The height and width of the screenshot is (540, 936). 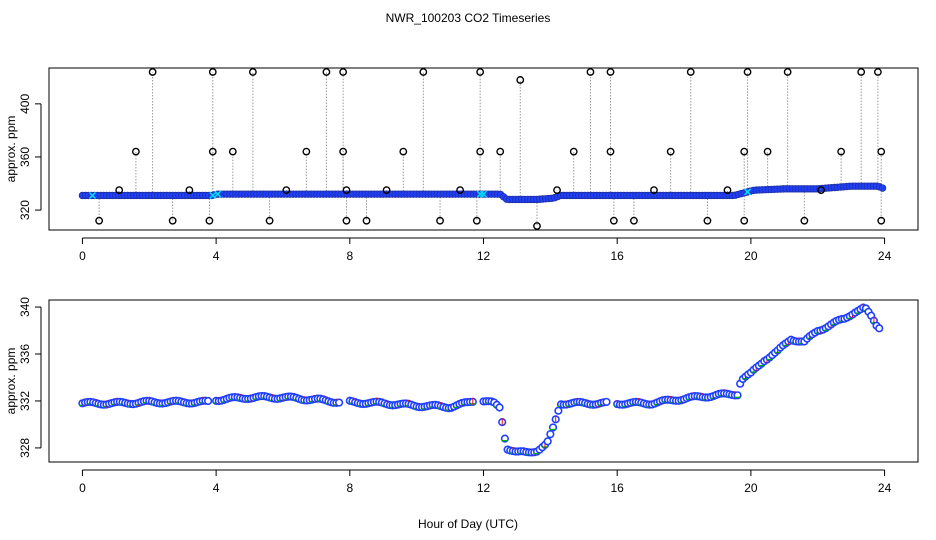 What do you see at coordinates (468, 524) in the screenshot?
I see `x-axis-label: Hour of Day (UTC)` at bounding box center [468, 524].